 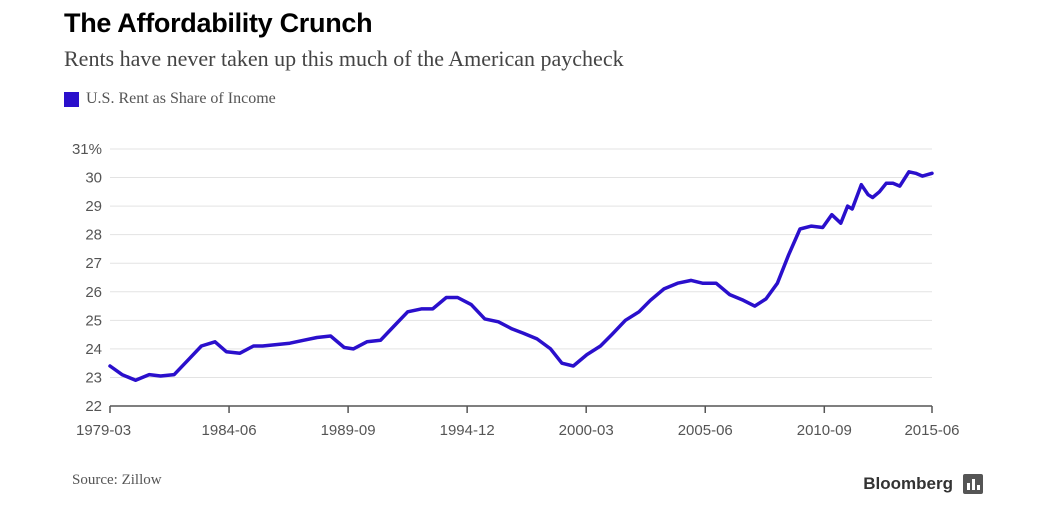 I want to click on brand-mark: Bloomberg, so click(x=923, y=484).